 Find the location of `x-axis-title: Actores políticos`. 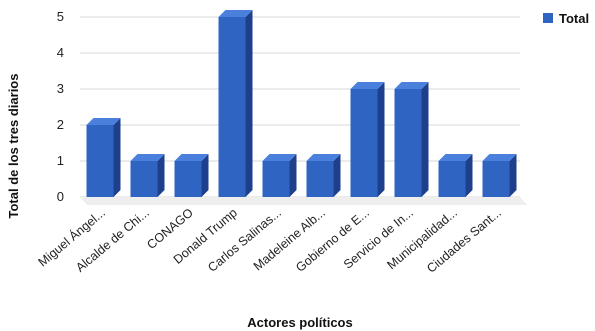

x-axis-title: Actores políticos is located at coordinates (299, 322).